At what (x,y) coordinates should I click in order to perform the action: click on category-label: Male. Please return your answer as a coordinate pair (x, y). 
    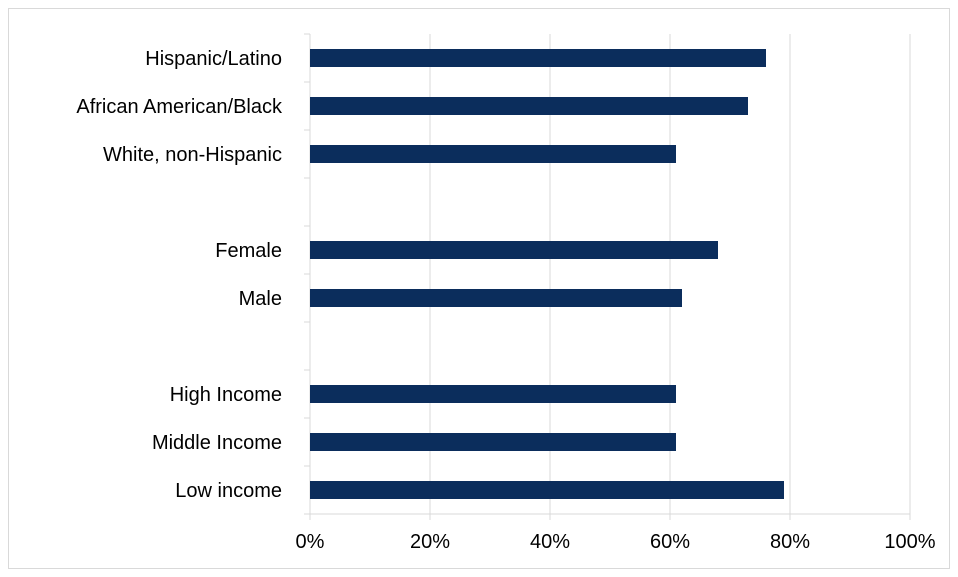
    Looking at the image, I should click on (260, 299).